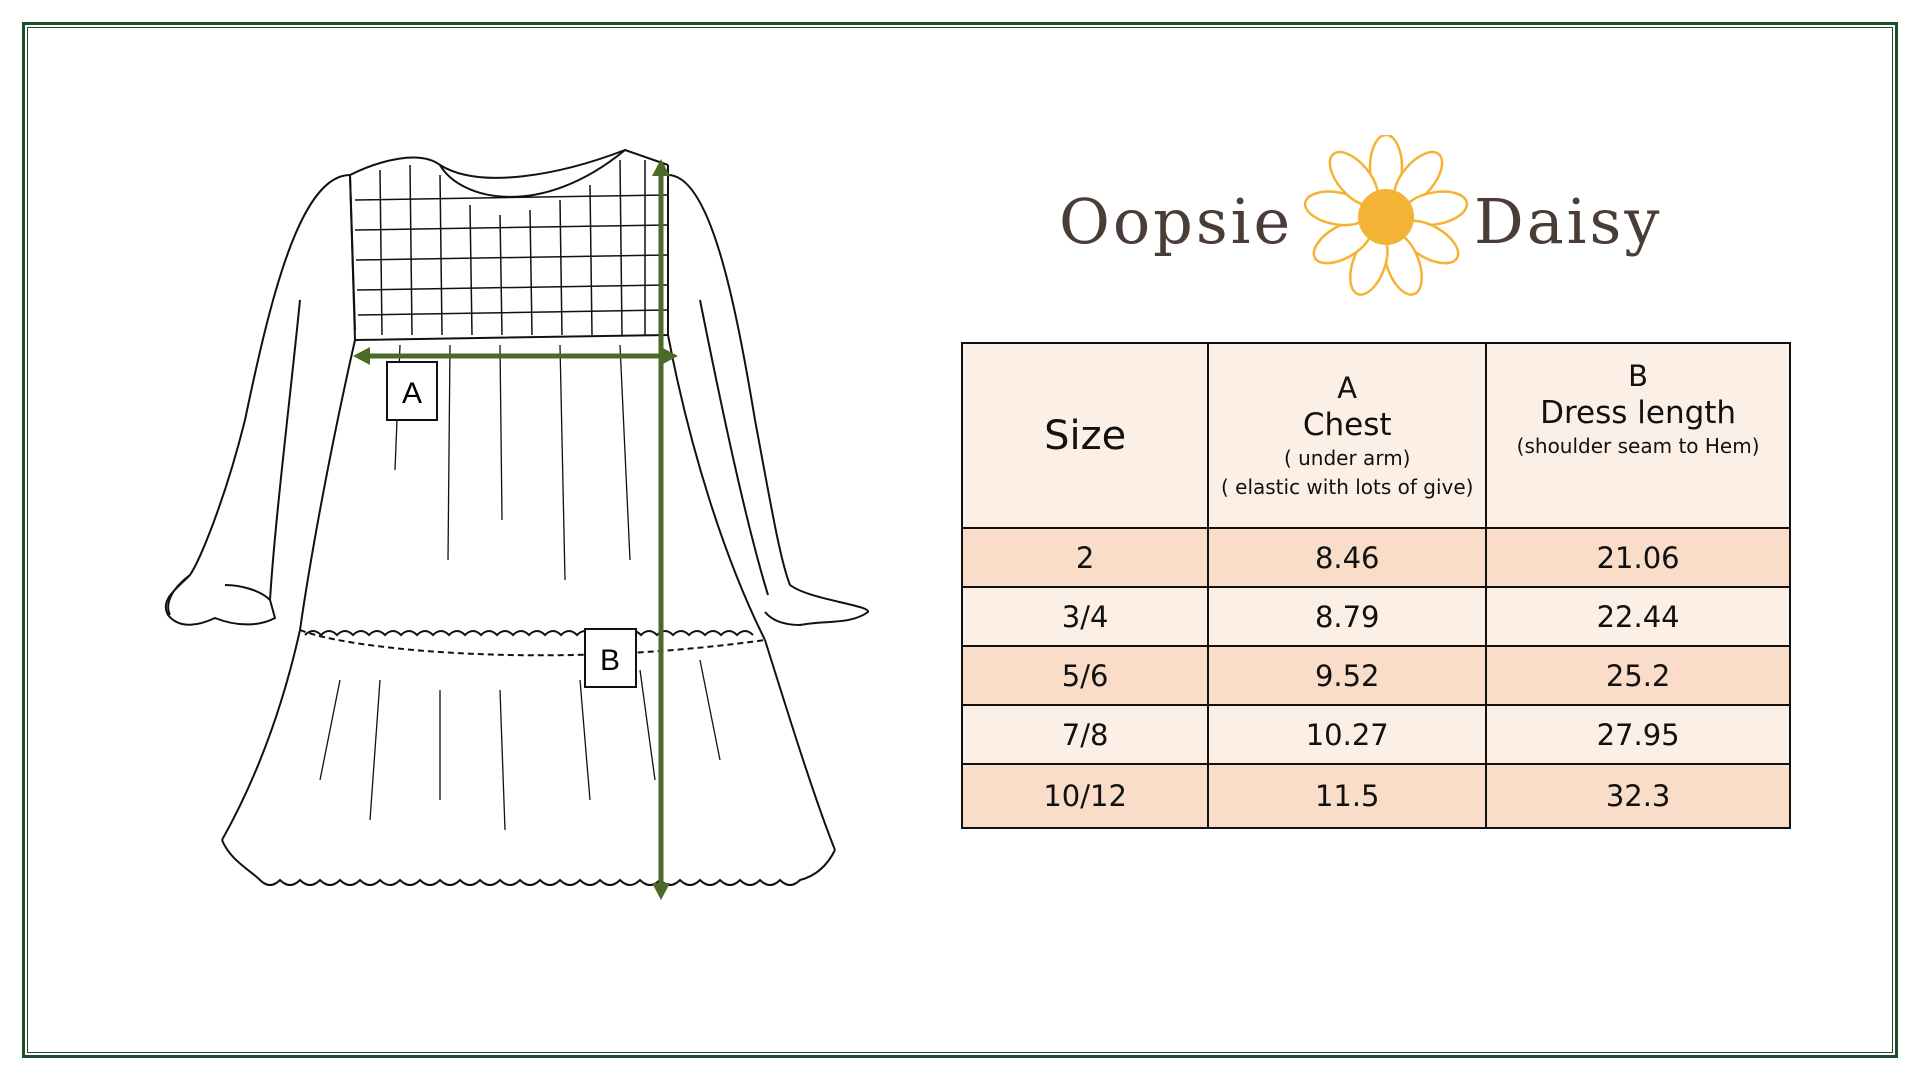 Image resolution: width=1920 pixels, height=1080 pixels. What do you see at coordinates (515, 529) in the screenshot?
I see `measurement-arrows` at bounding box center [515, 529].